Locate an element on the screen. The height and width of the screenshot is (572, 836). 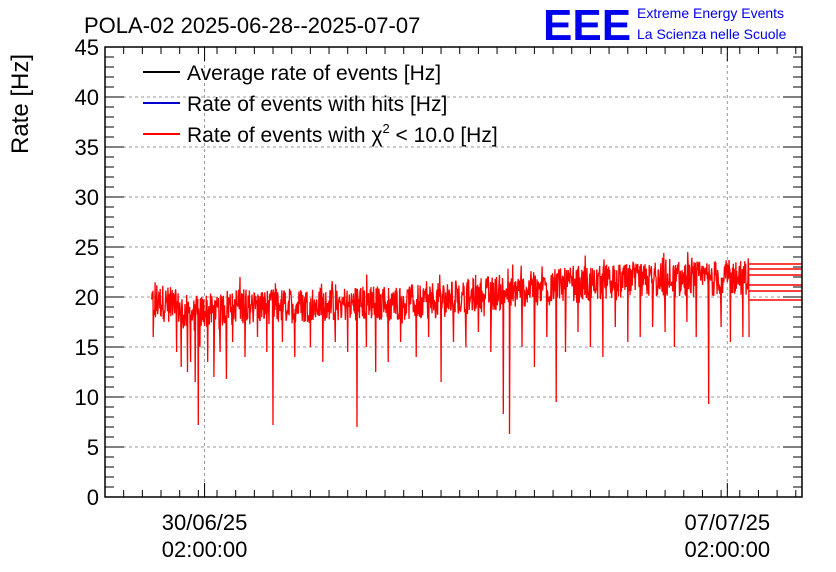
x-tick-date-label: 07/07/25 is located at coordinates (728, 522).